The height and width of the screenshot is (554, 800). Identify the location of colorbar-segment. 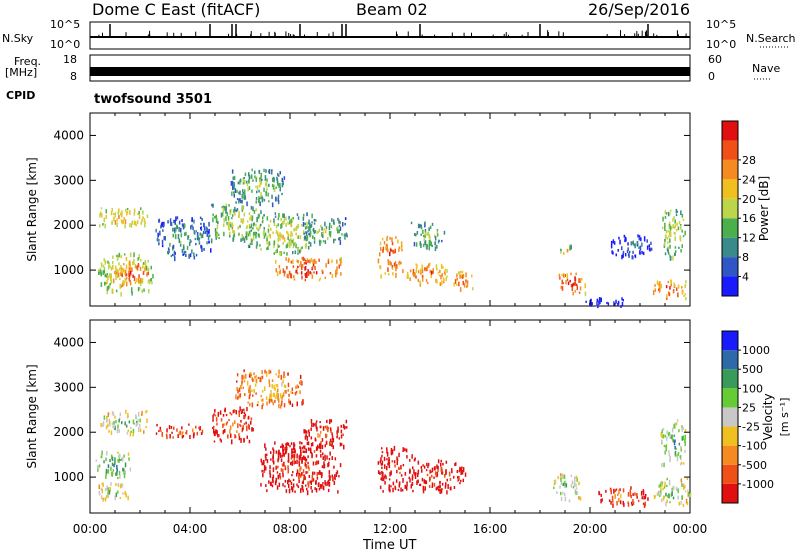
(730, 341).